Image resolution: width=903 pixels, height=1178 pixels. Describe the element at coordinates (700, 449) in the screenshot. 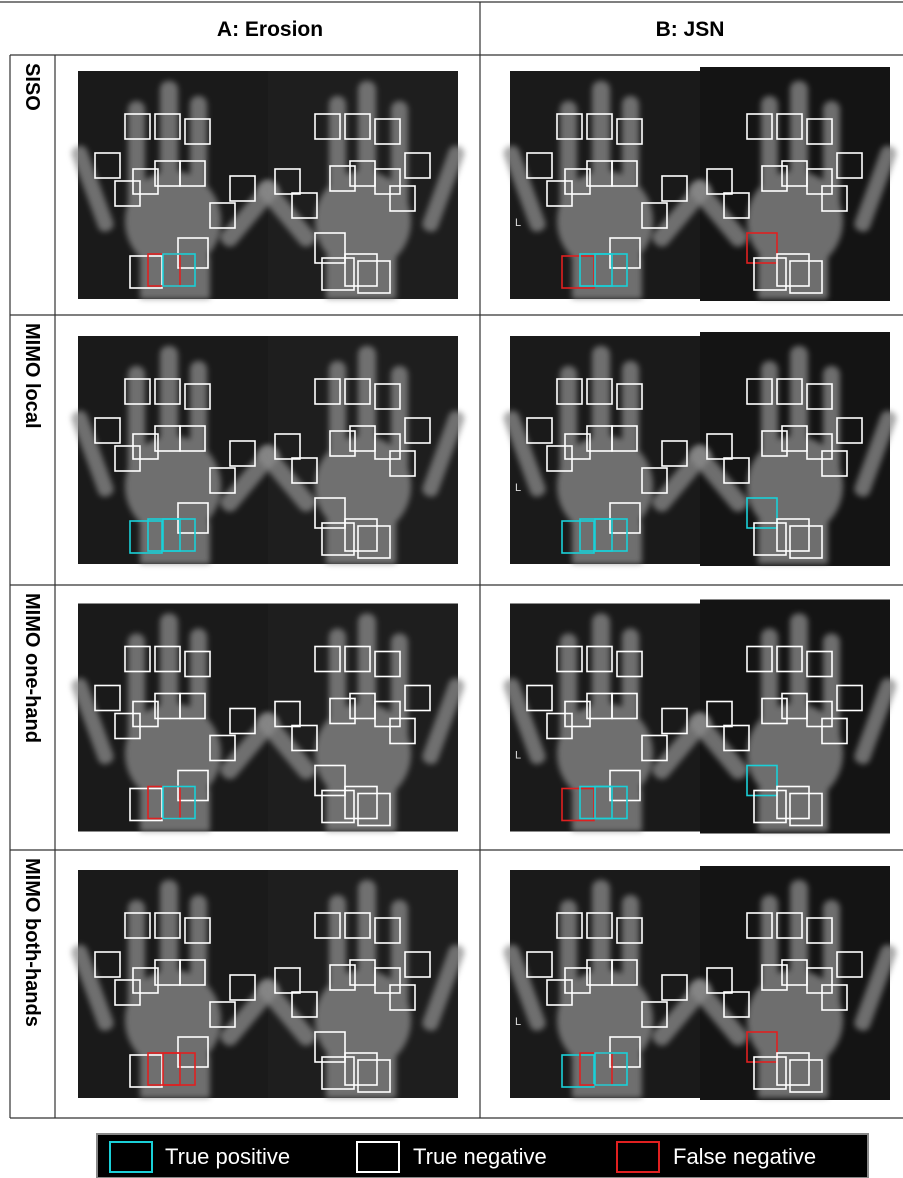

I see `xray-image: L` at that location.